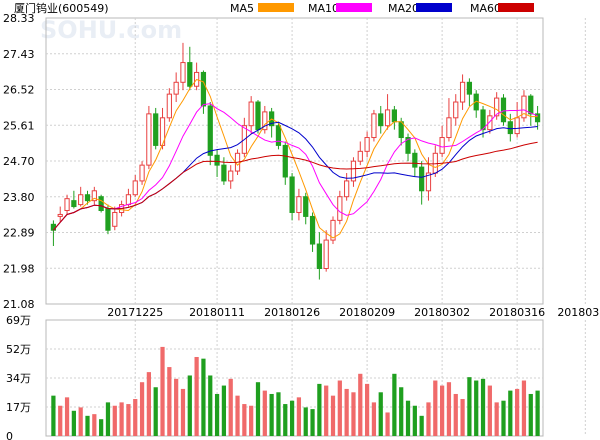 This screenshot has height=440, width=600. What do you see at coordinates (18, 407) in the screenshot?
I see `volume-tick-label: 17万` at bounding box center [18, 407].